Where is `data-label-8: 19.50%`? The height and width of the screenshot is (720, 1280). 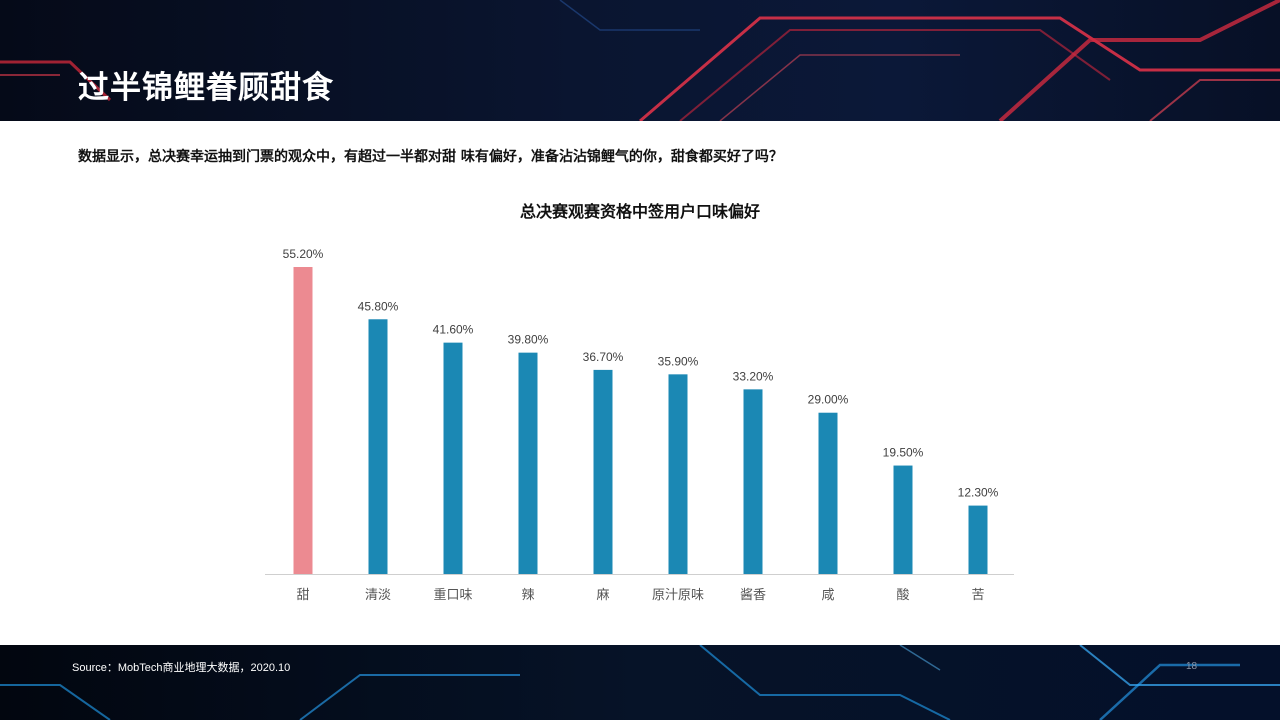 data-label-8: 19.50% is located at coordinates (903, 453).